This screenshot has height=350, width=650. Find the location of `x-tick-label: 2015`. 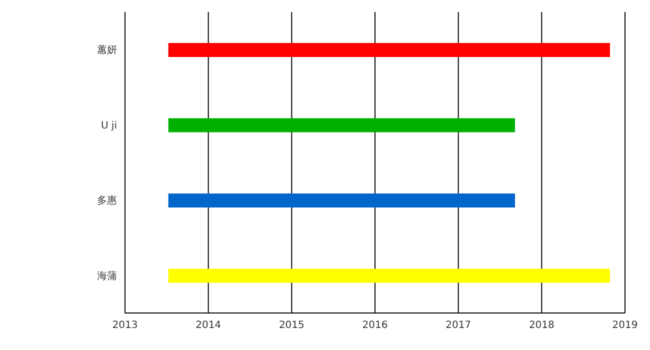

x-tick-label: 2015 is located at coordinates (291, 326).